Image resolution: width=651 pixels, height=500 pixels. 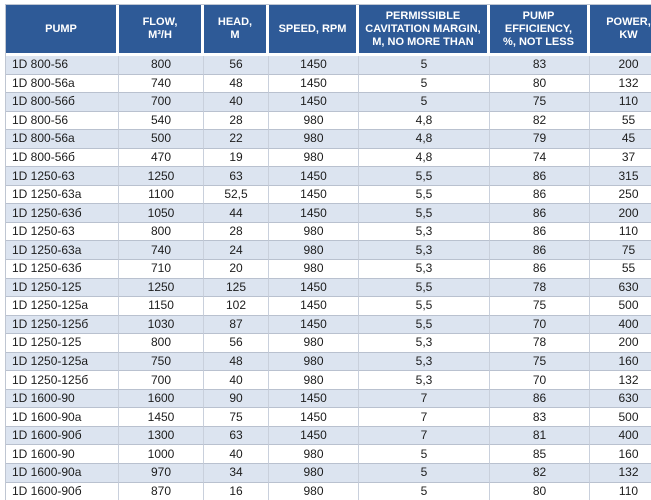 I want to click on table-row: 1D 1250-63 1250 63 1450 5,5 86 315, so click(x=328, y=176).